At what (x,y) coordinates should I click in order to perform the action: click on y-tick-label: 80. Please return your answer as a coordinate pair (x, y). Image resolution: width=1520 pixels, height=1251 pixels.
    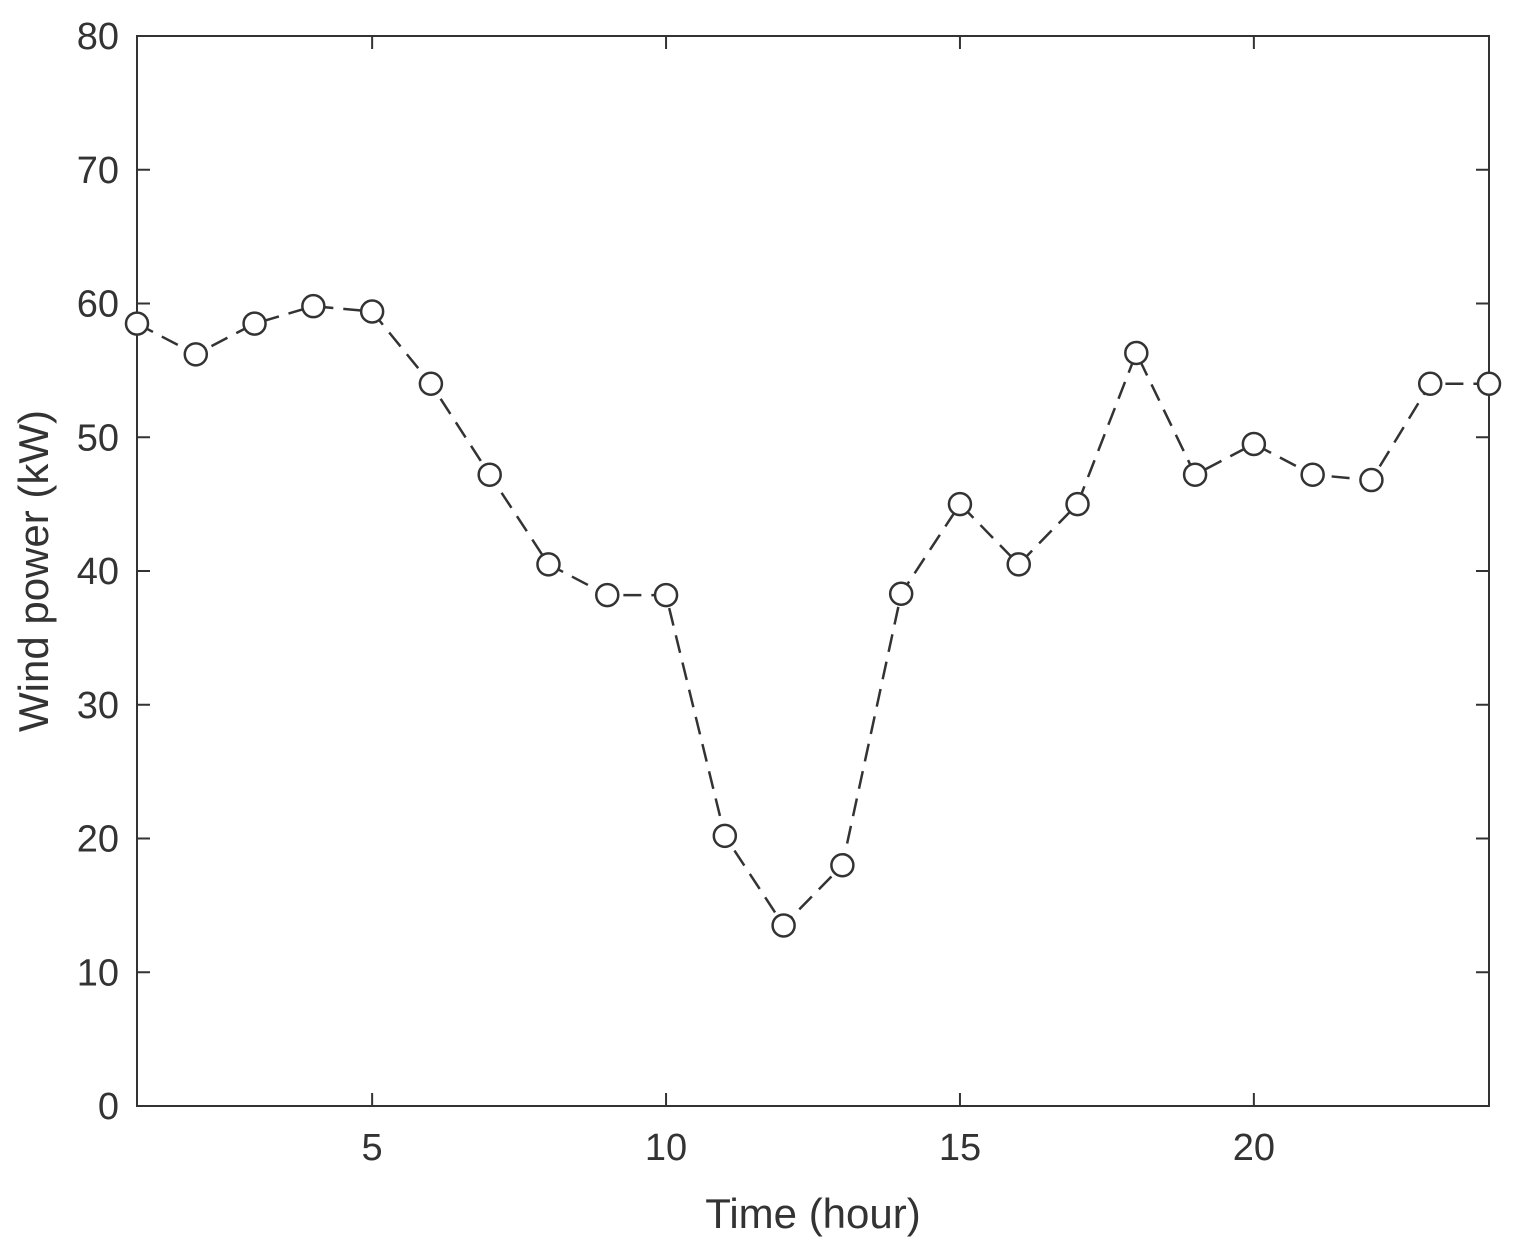
    Looking at the image, I should click on (98, 37).